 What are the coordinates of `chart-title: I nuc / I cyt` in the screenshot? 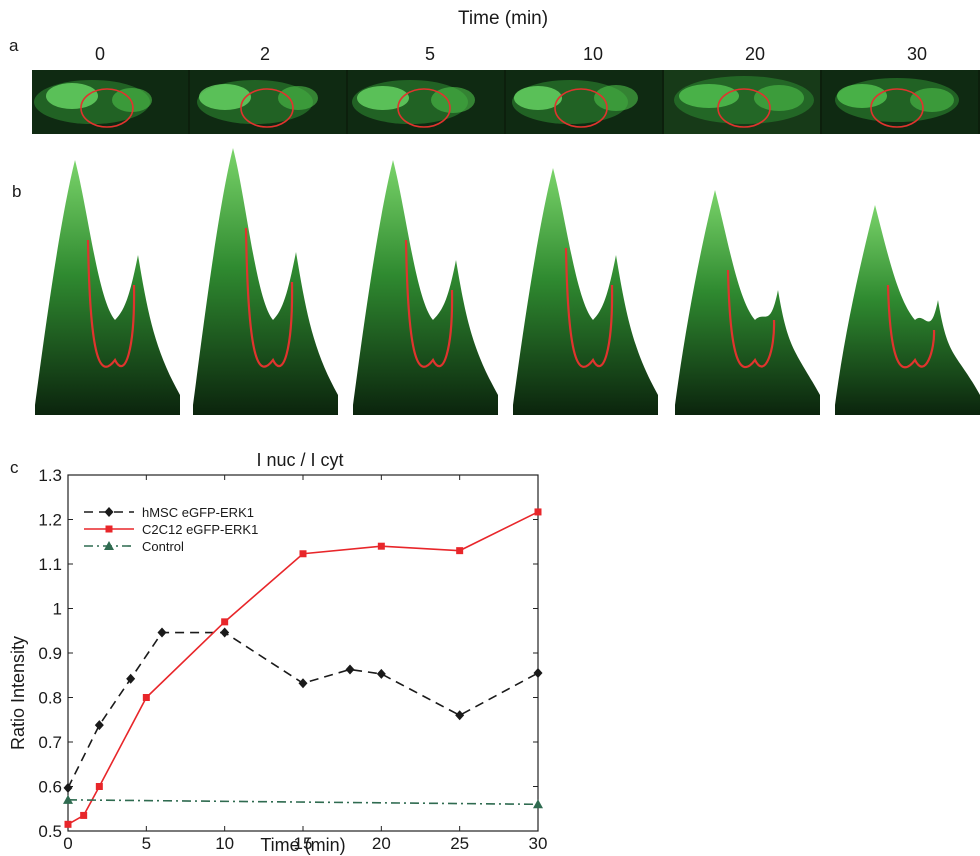 It's located at (299, 460).